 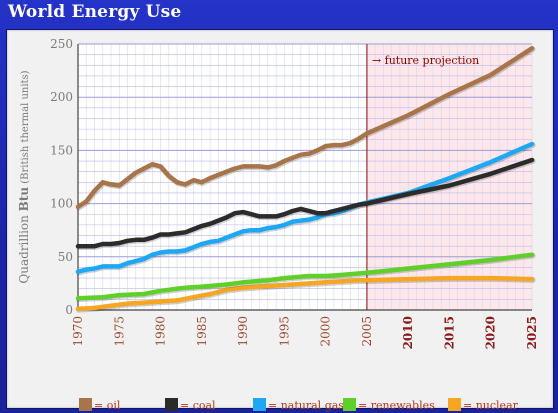 What do you see at coordinates (491, 332) in the screenshot?
I see `x-tick-label: 2020` at bounding box center [491, 332].